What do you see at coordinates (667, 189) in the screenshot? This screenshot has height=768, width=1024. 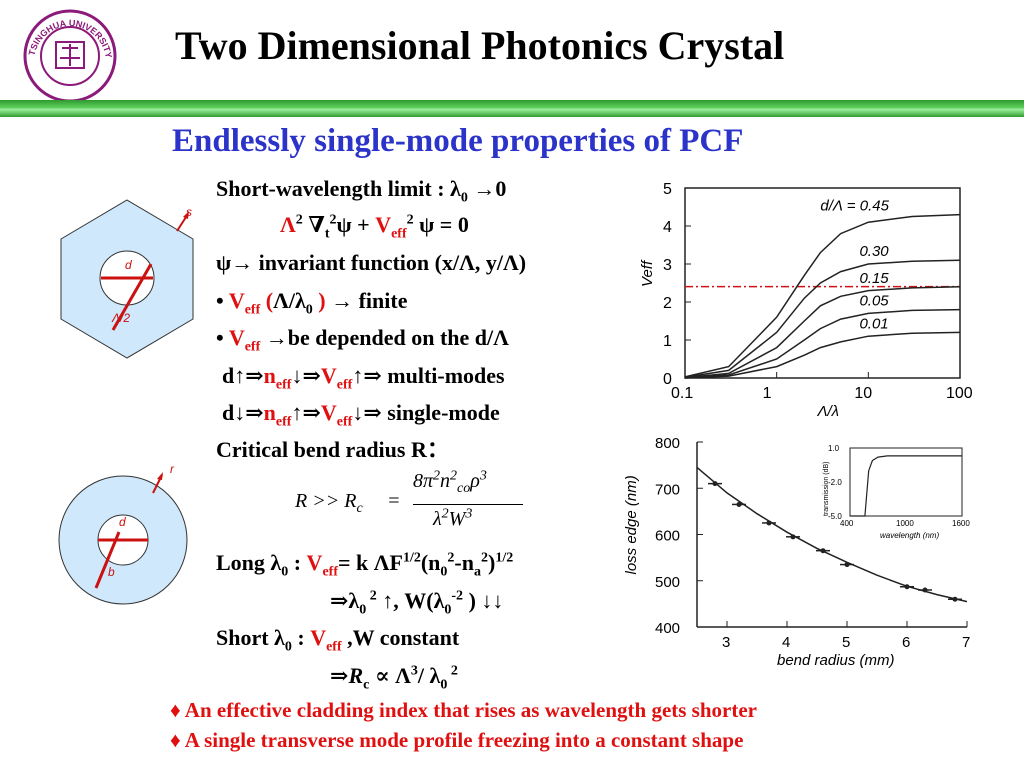 I see `y-tick-label: 5` at bounding box center [667, 189].